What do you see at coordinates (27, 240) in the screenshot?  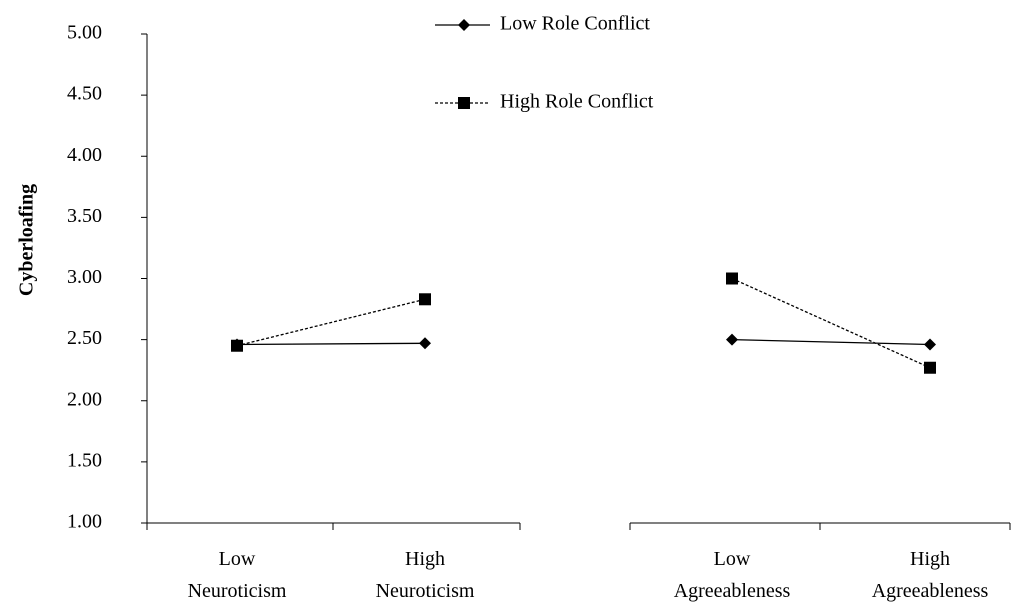 I see `y-axis-label: Cyberloafing` at bounding box center [27, 240].